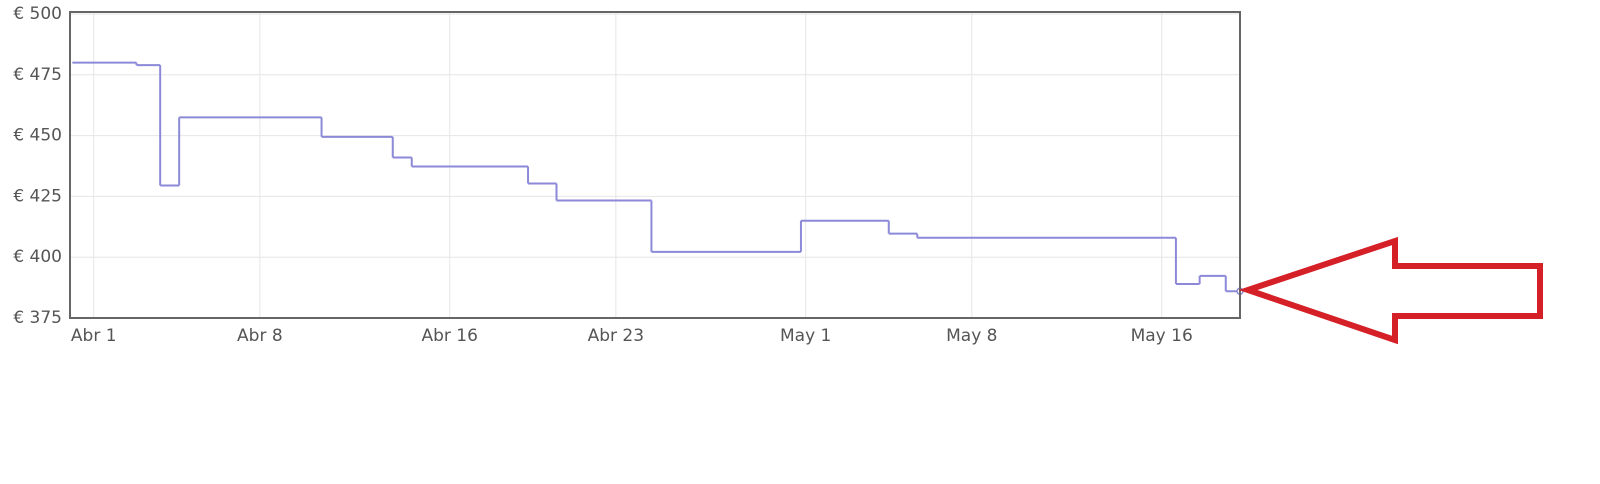  What do you see at coordinates (37, 136) in the screenshot?
I see `y-tick-label: € 450` at bounding box center [37, 136].